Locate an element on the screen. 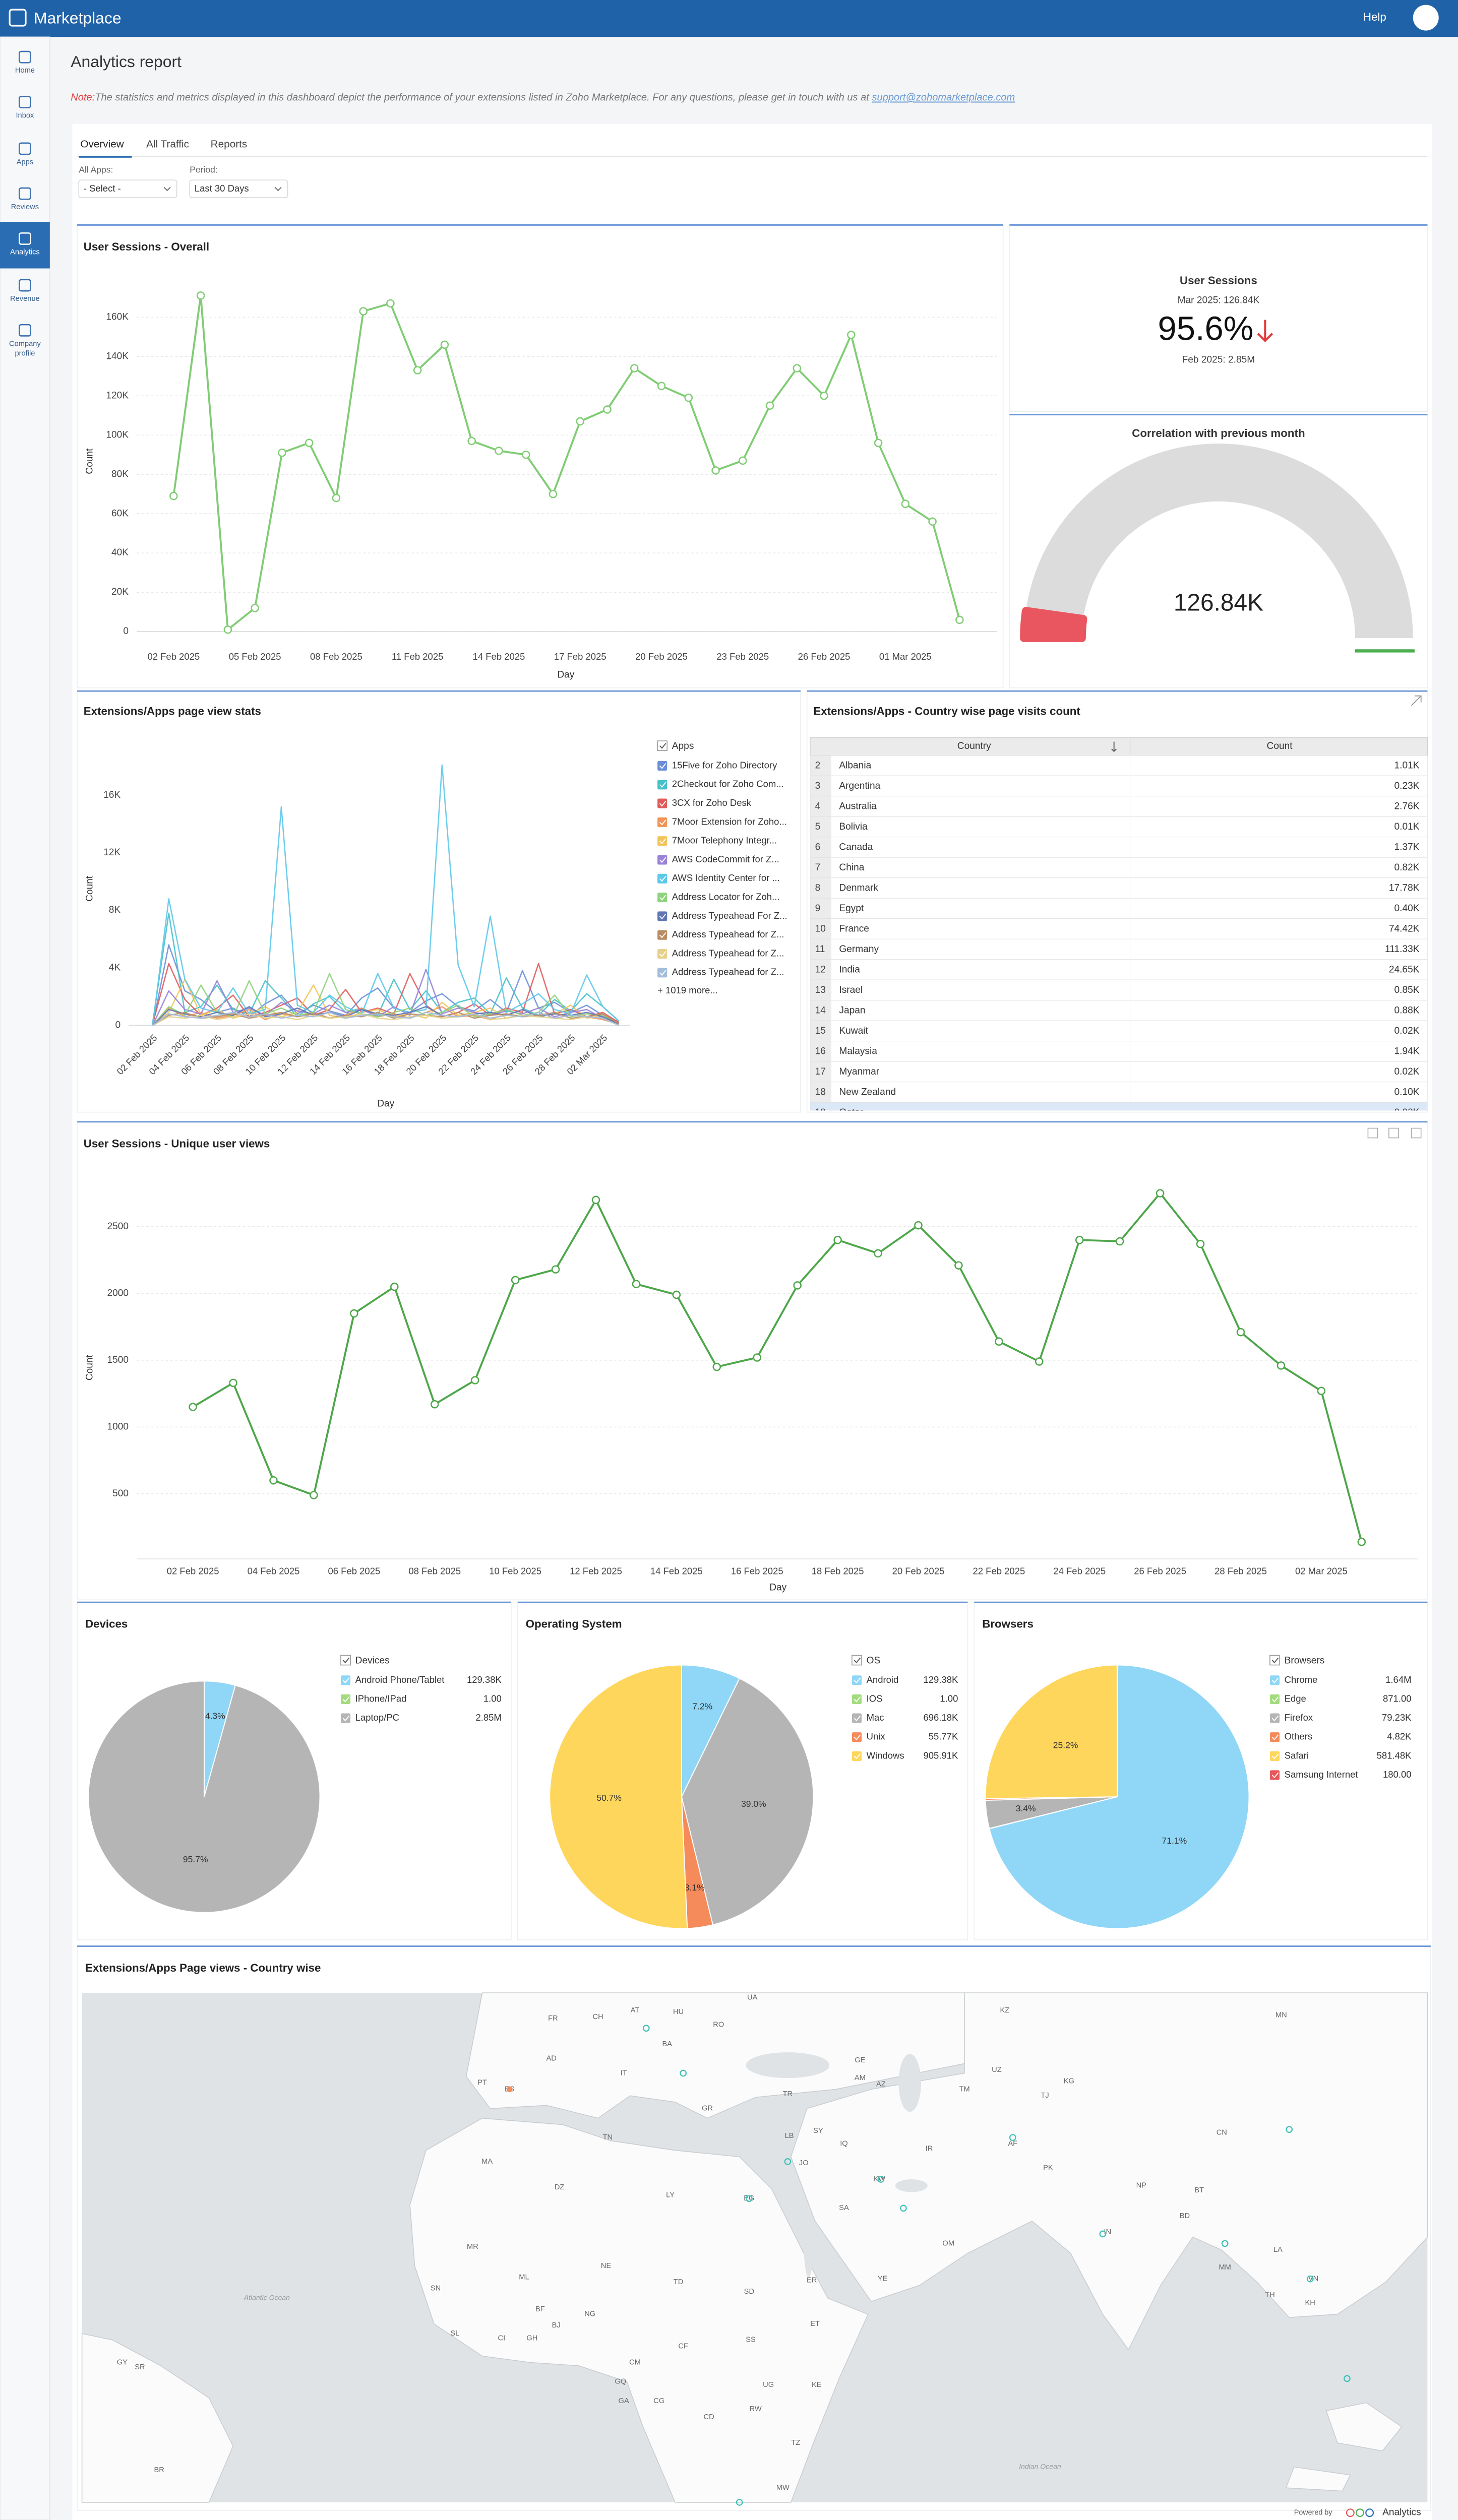 This screenshot has width=1458, height=2520. nav-label: Apps is located at coordinates (25, 162).